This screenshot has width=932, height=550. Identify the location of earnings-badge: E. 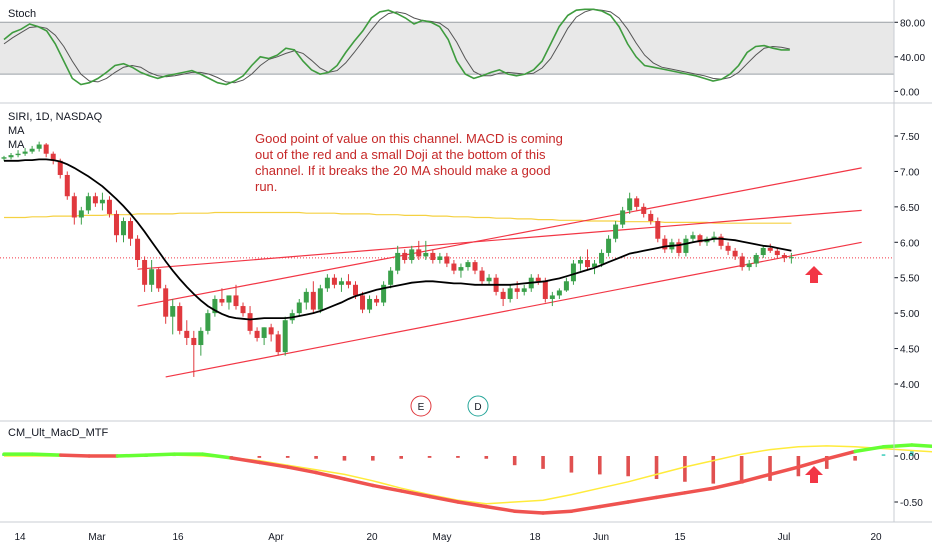
(421, 406).